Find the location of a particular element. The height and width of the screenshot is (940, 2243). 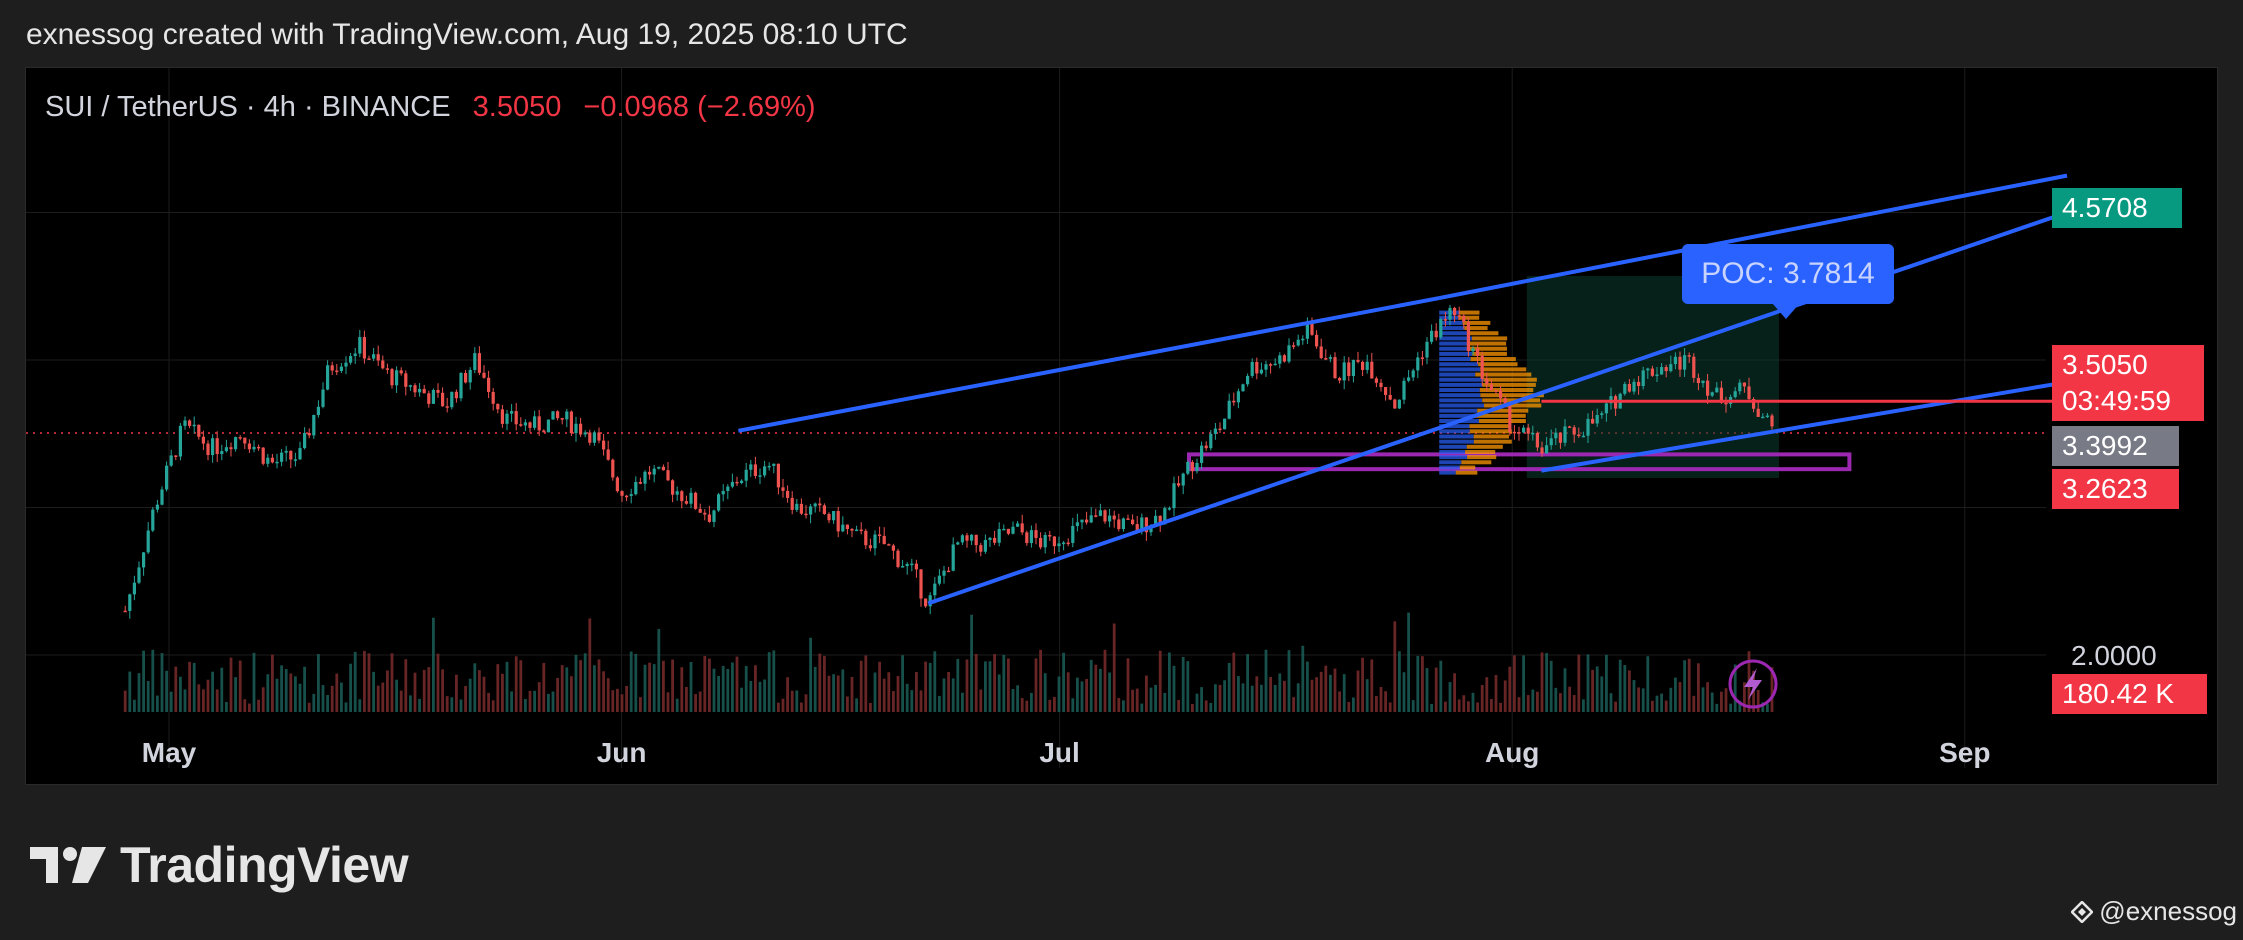

target-price-label: 4.5708 is located at coordinates (2117, 208).